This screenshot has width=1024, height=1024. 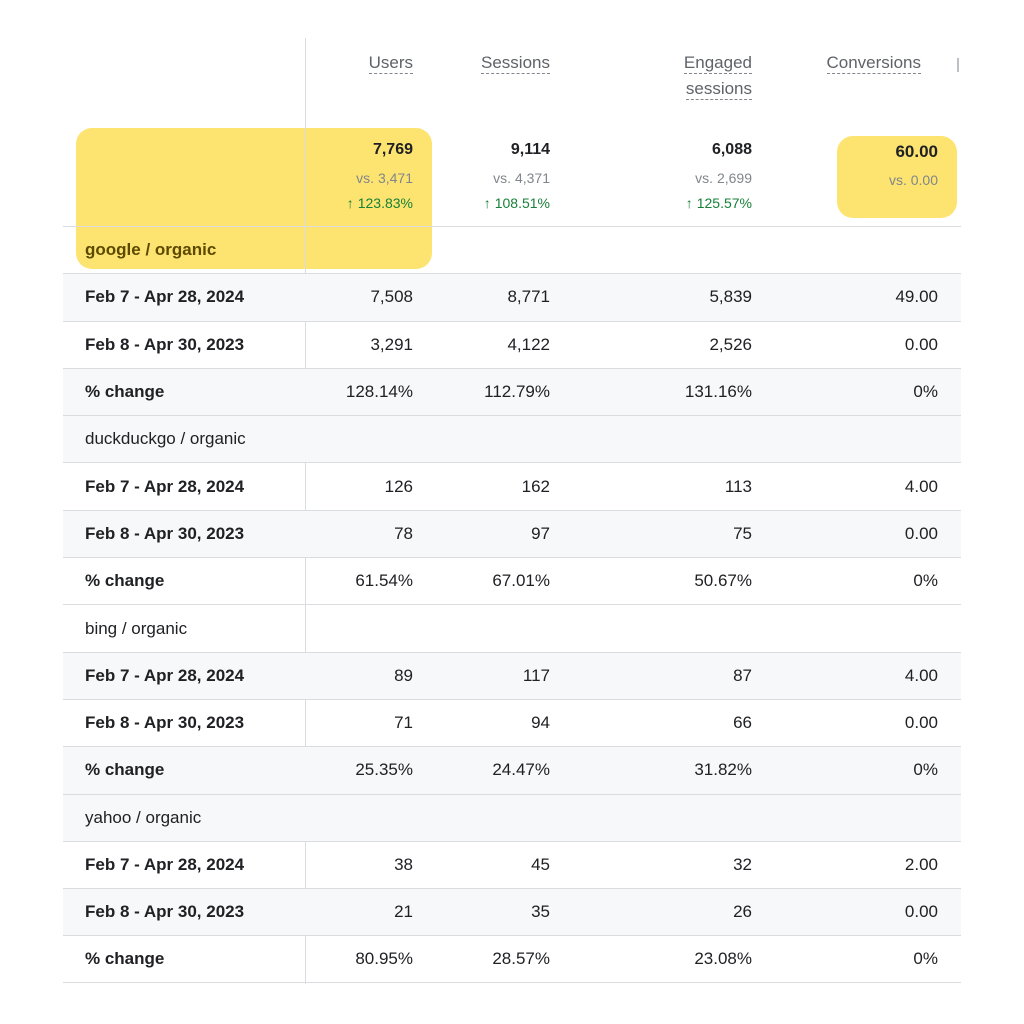 What do you see at coordinates (515, 63) in the screenshot?
I see `column-header-sessions: Sessions` at bounding box center [515, 63].